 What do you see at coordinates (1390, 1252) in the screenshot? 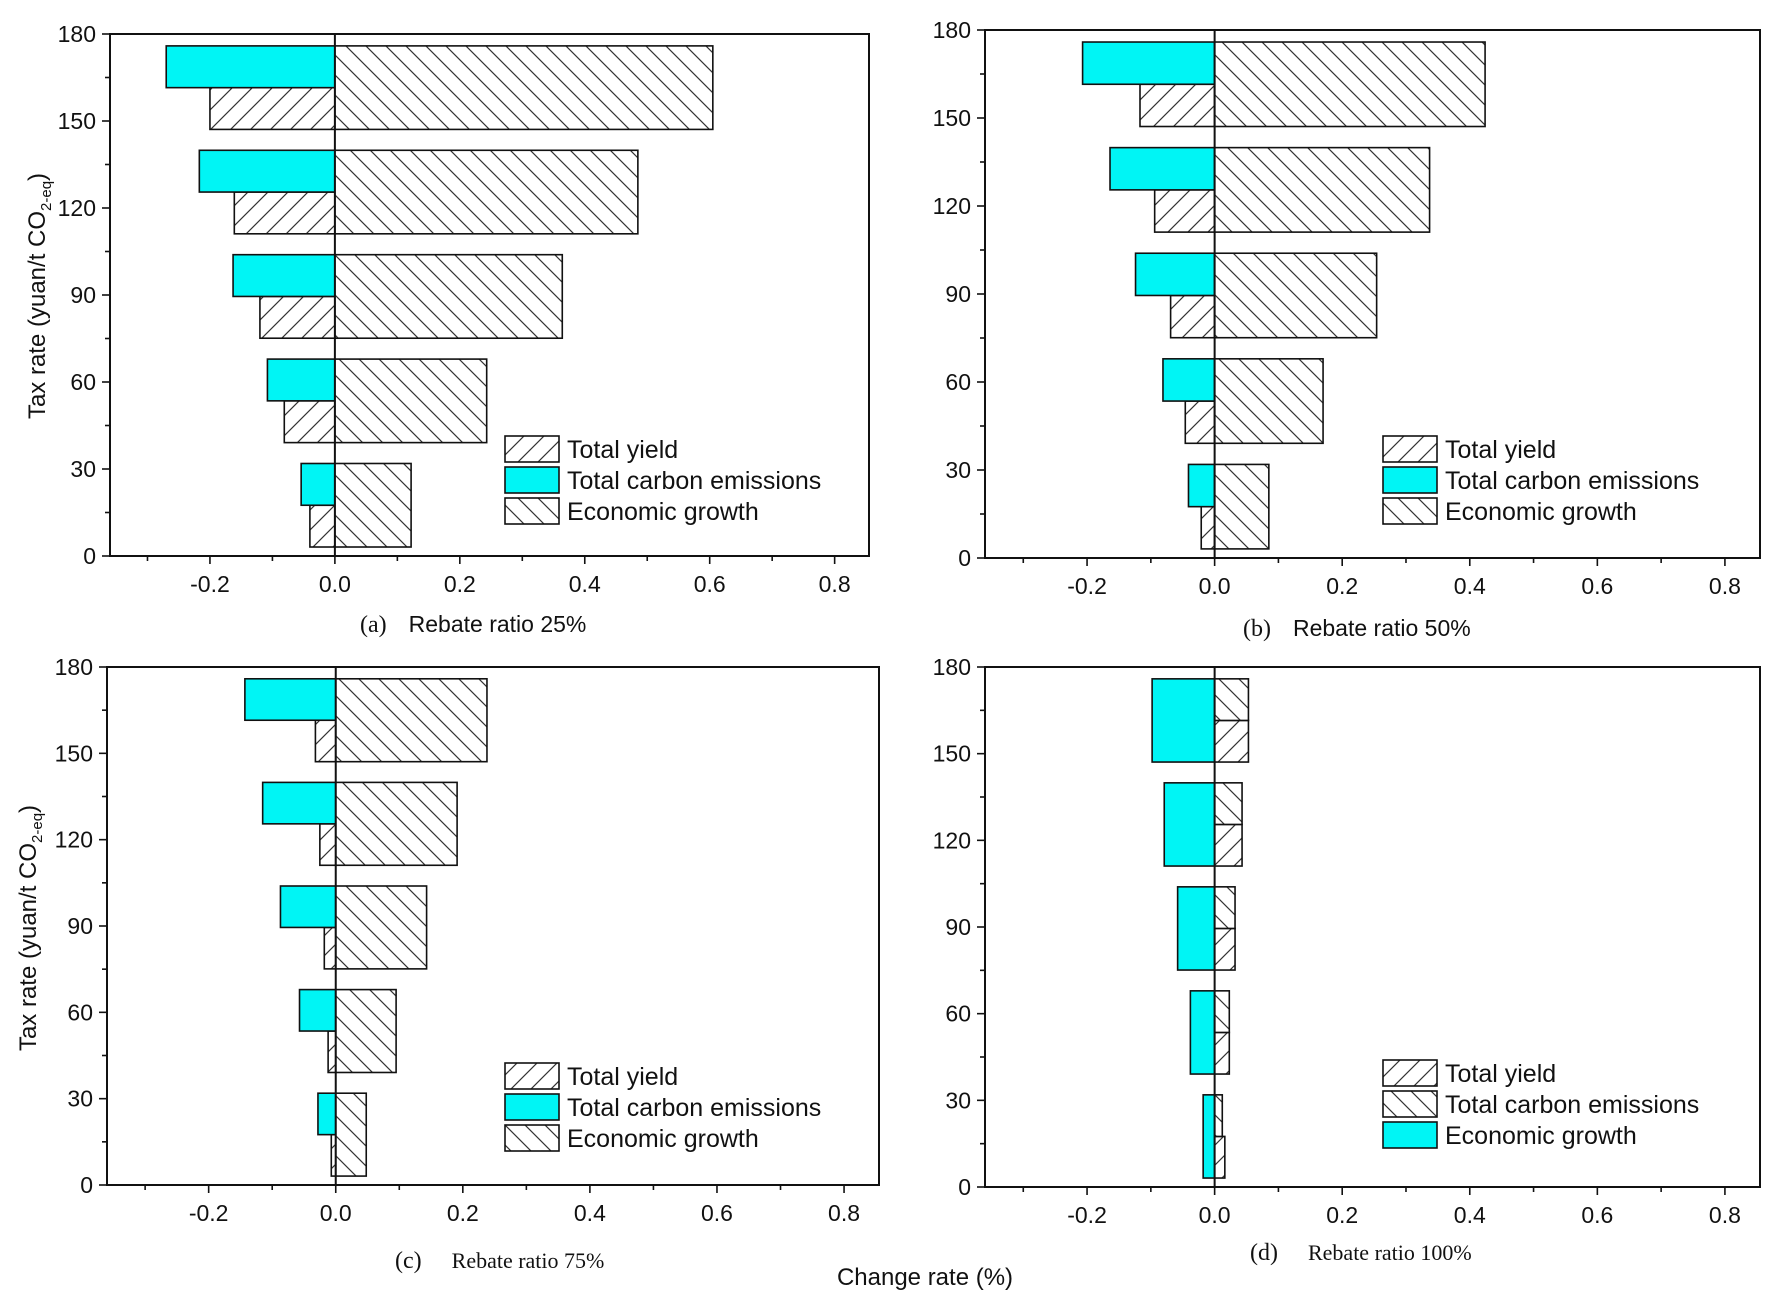
I see `panel-title: Rebate ratio 100%` at bounding box center [1390, 1252].